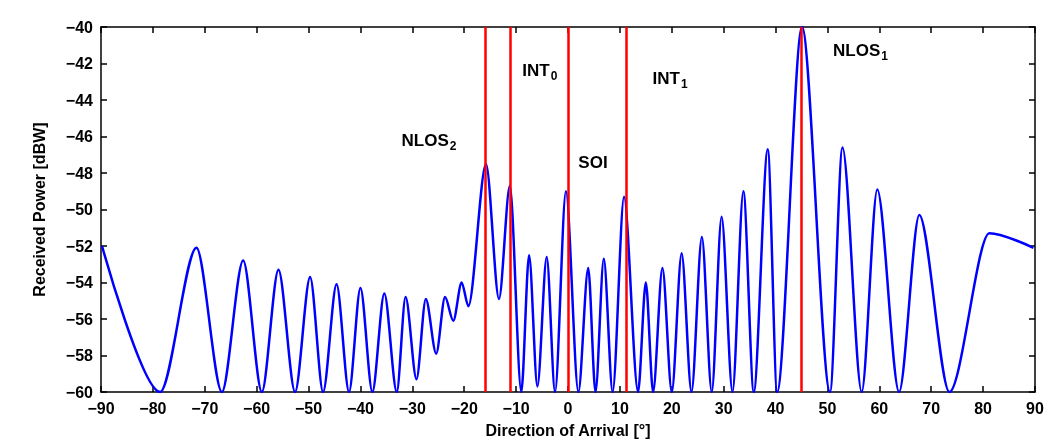  Describe the element at coordinates (1035, 408) in the screenshot. I see `x-tick-label: 90` at that location.